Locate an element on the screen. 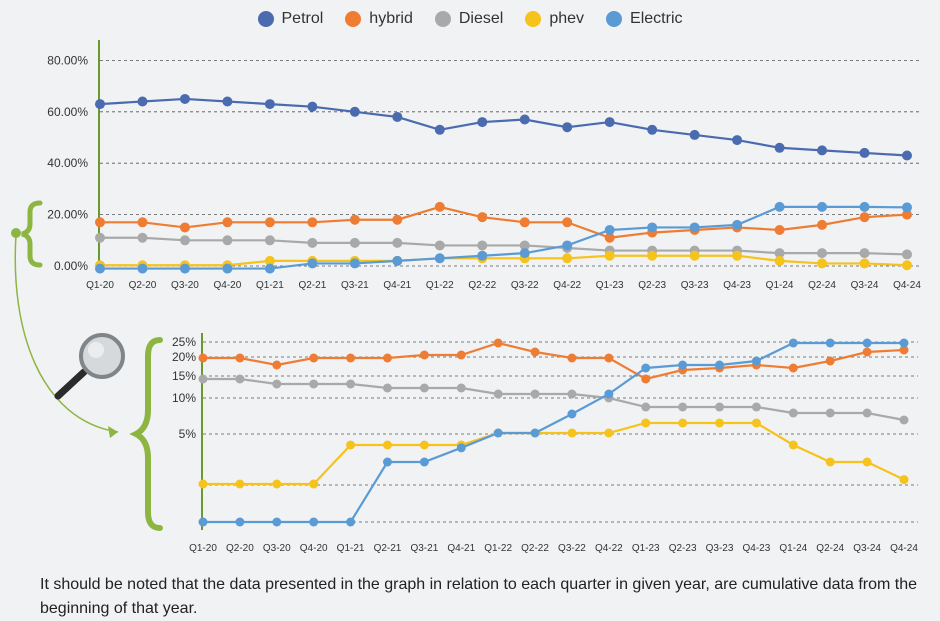 This screenshot has width=940, height=621. x-tick-label: Q2-20 is located at coordinates (143, 285).